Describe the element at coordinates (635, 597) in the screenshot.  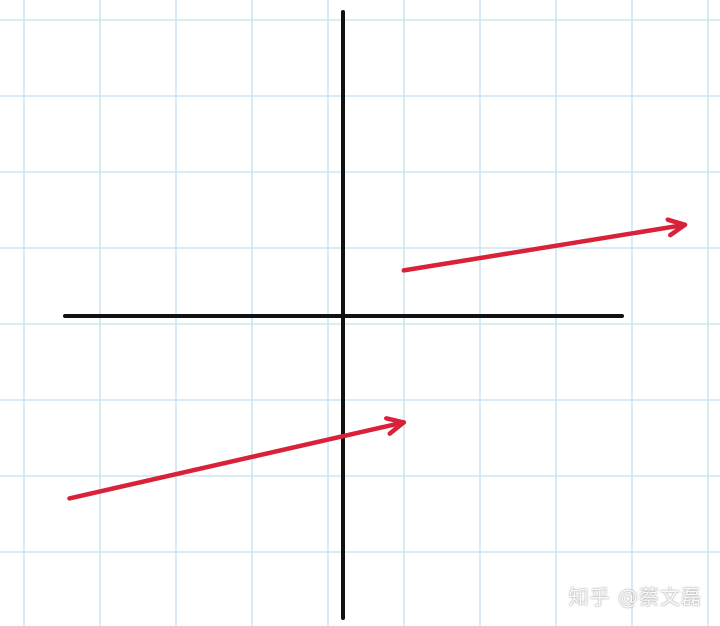
I see `watermark-text: 知乎 @蔡文磊` at that location.